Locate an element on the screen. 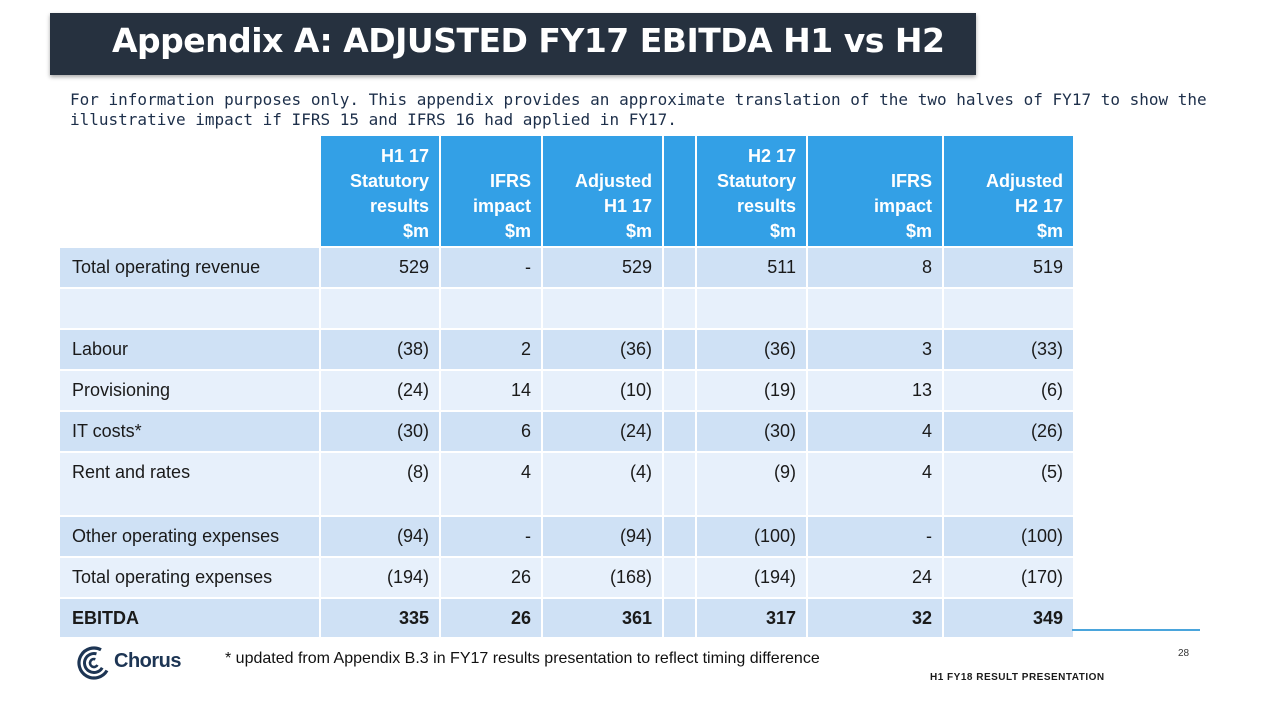  table-cell: - is located at coordinates (491, 536).